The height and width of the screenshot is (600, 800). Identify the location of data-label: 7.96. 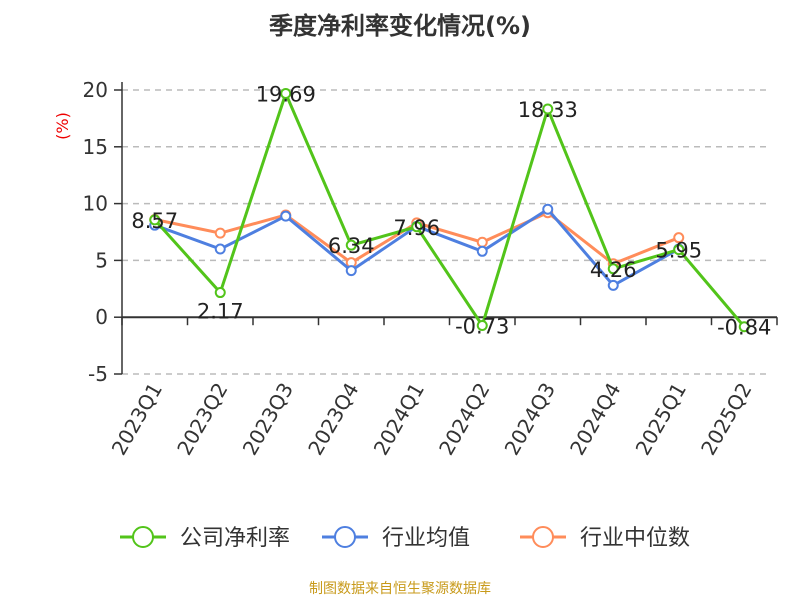
(416, 228).